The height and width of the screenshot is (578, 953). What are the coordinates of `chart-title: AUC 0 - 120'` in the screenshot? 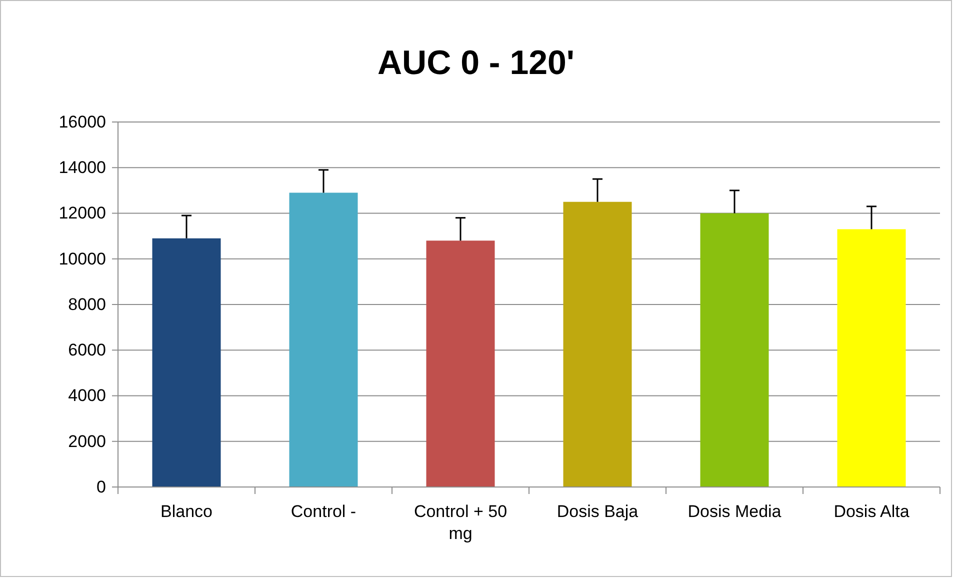 It's located at (476, 63).